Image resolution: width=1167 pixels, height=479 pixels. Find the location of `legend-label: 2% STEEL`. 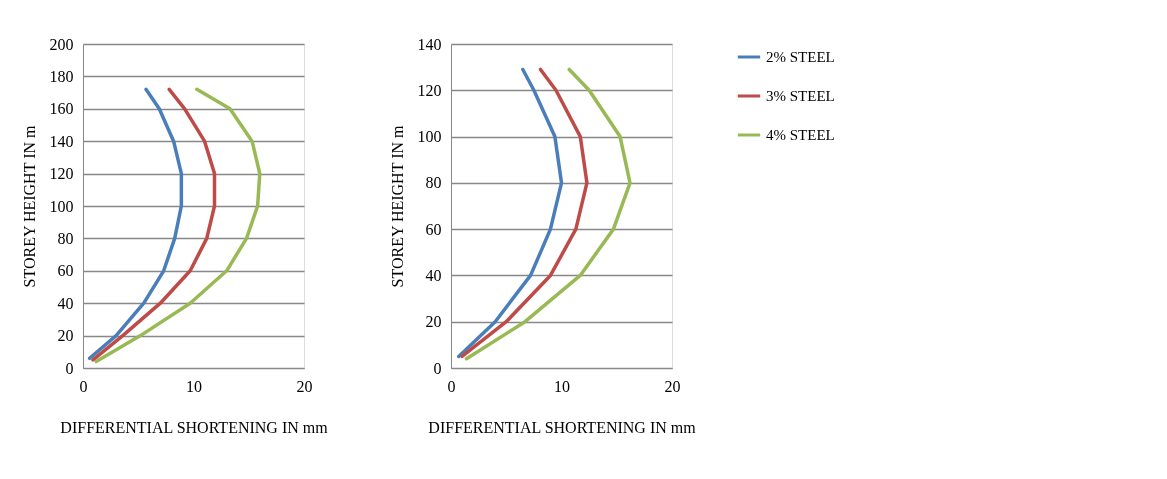

legend-label: 2% STEEL is located at coordinates (800, 57).